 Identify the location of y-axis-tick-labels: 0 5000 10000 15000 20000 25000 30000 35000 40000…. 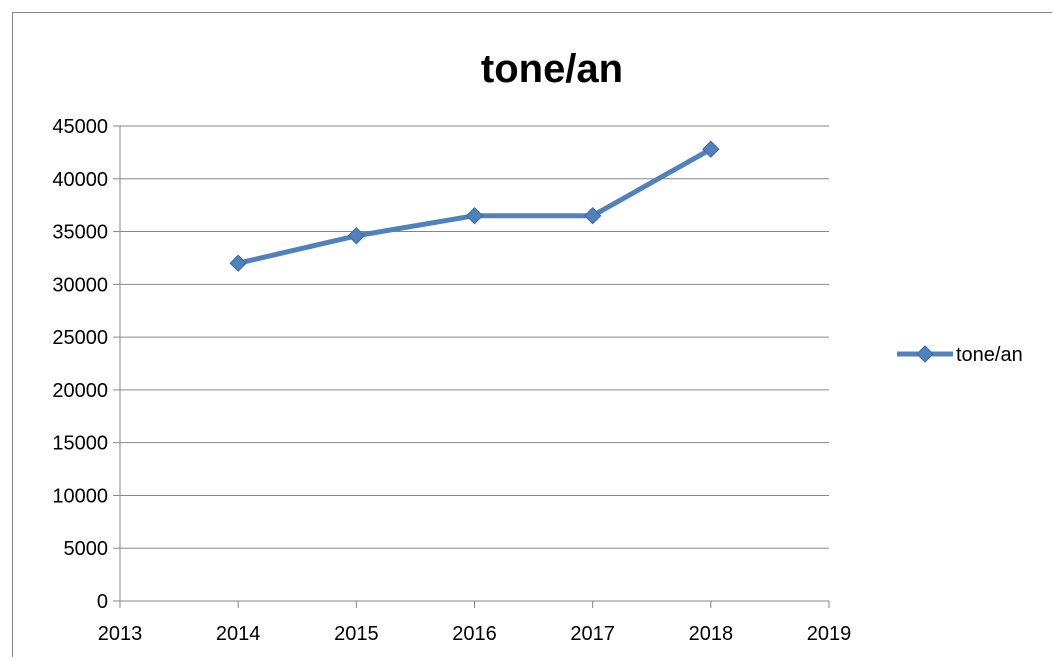
(80, 364).